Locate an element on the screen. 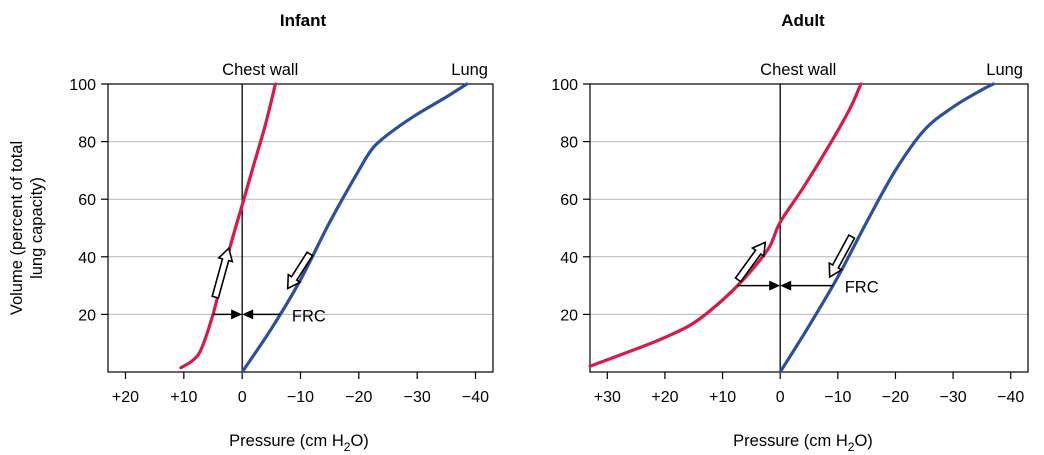  infant-lung-curve is located at coordinates (354, 228).